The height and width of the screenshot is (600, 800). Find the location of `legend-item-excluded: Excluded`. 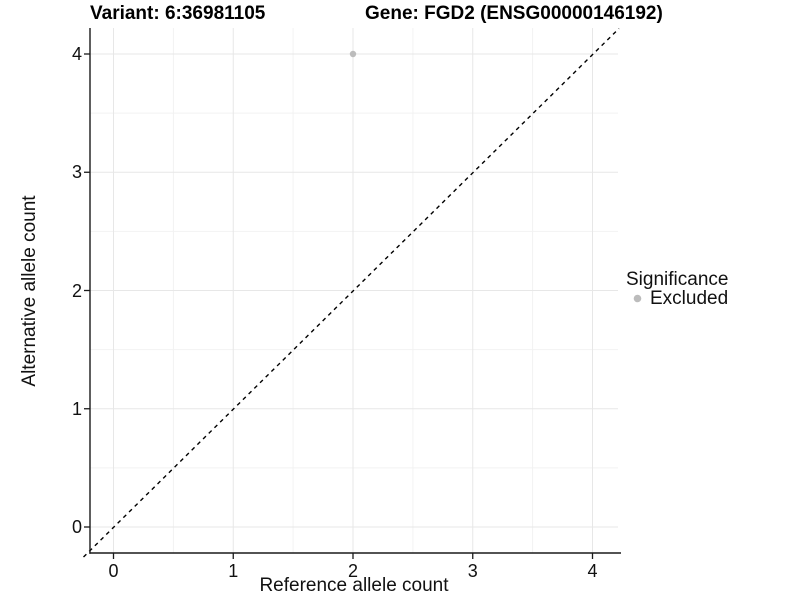

legend-item-excluded: Excluded is located at coordinates (689, 298).